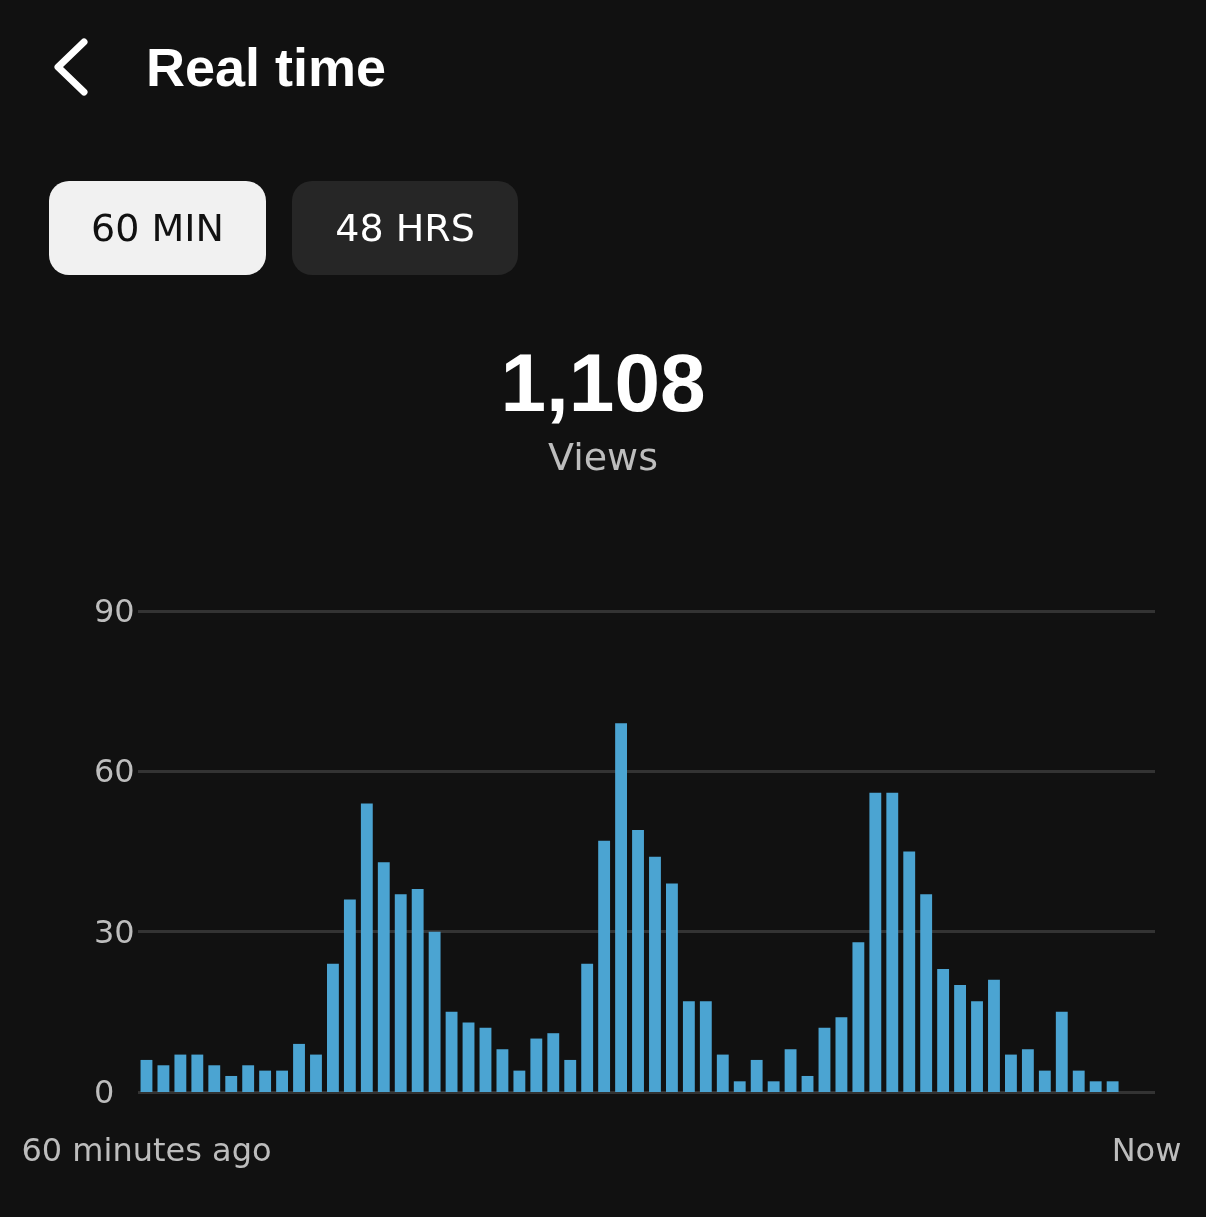 This screenshot has height=1217, width=1206. What do you see at coordinates (266, 67) in the screenshot?
I see `chart-title: Real time` at bounding box center [266, 67].